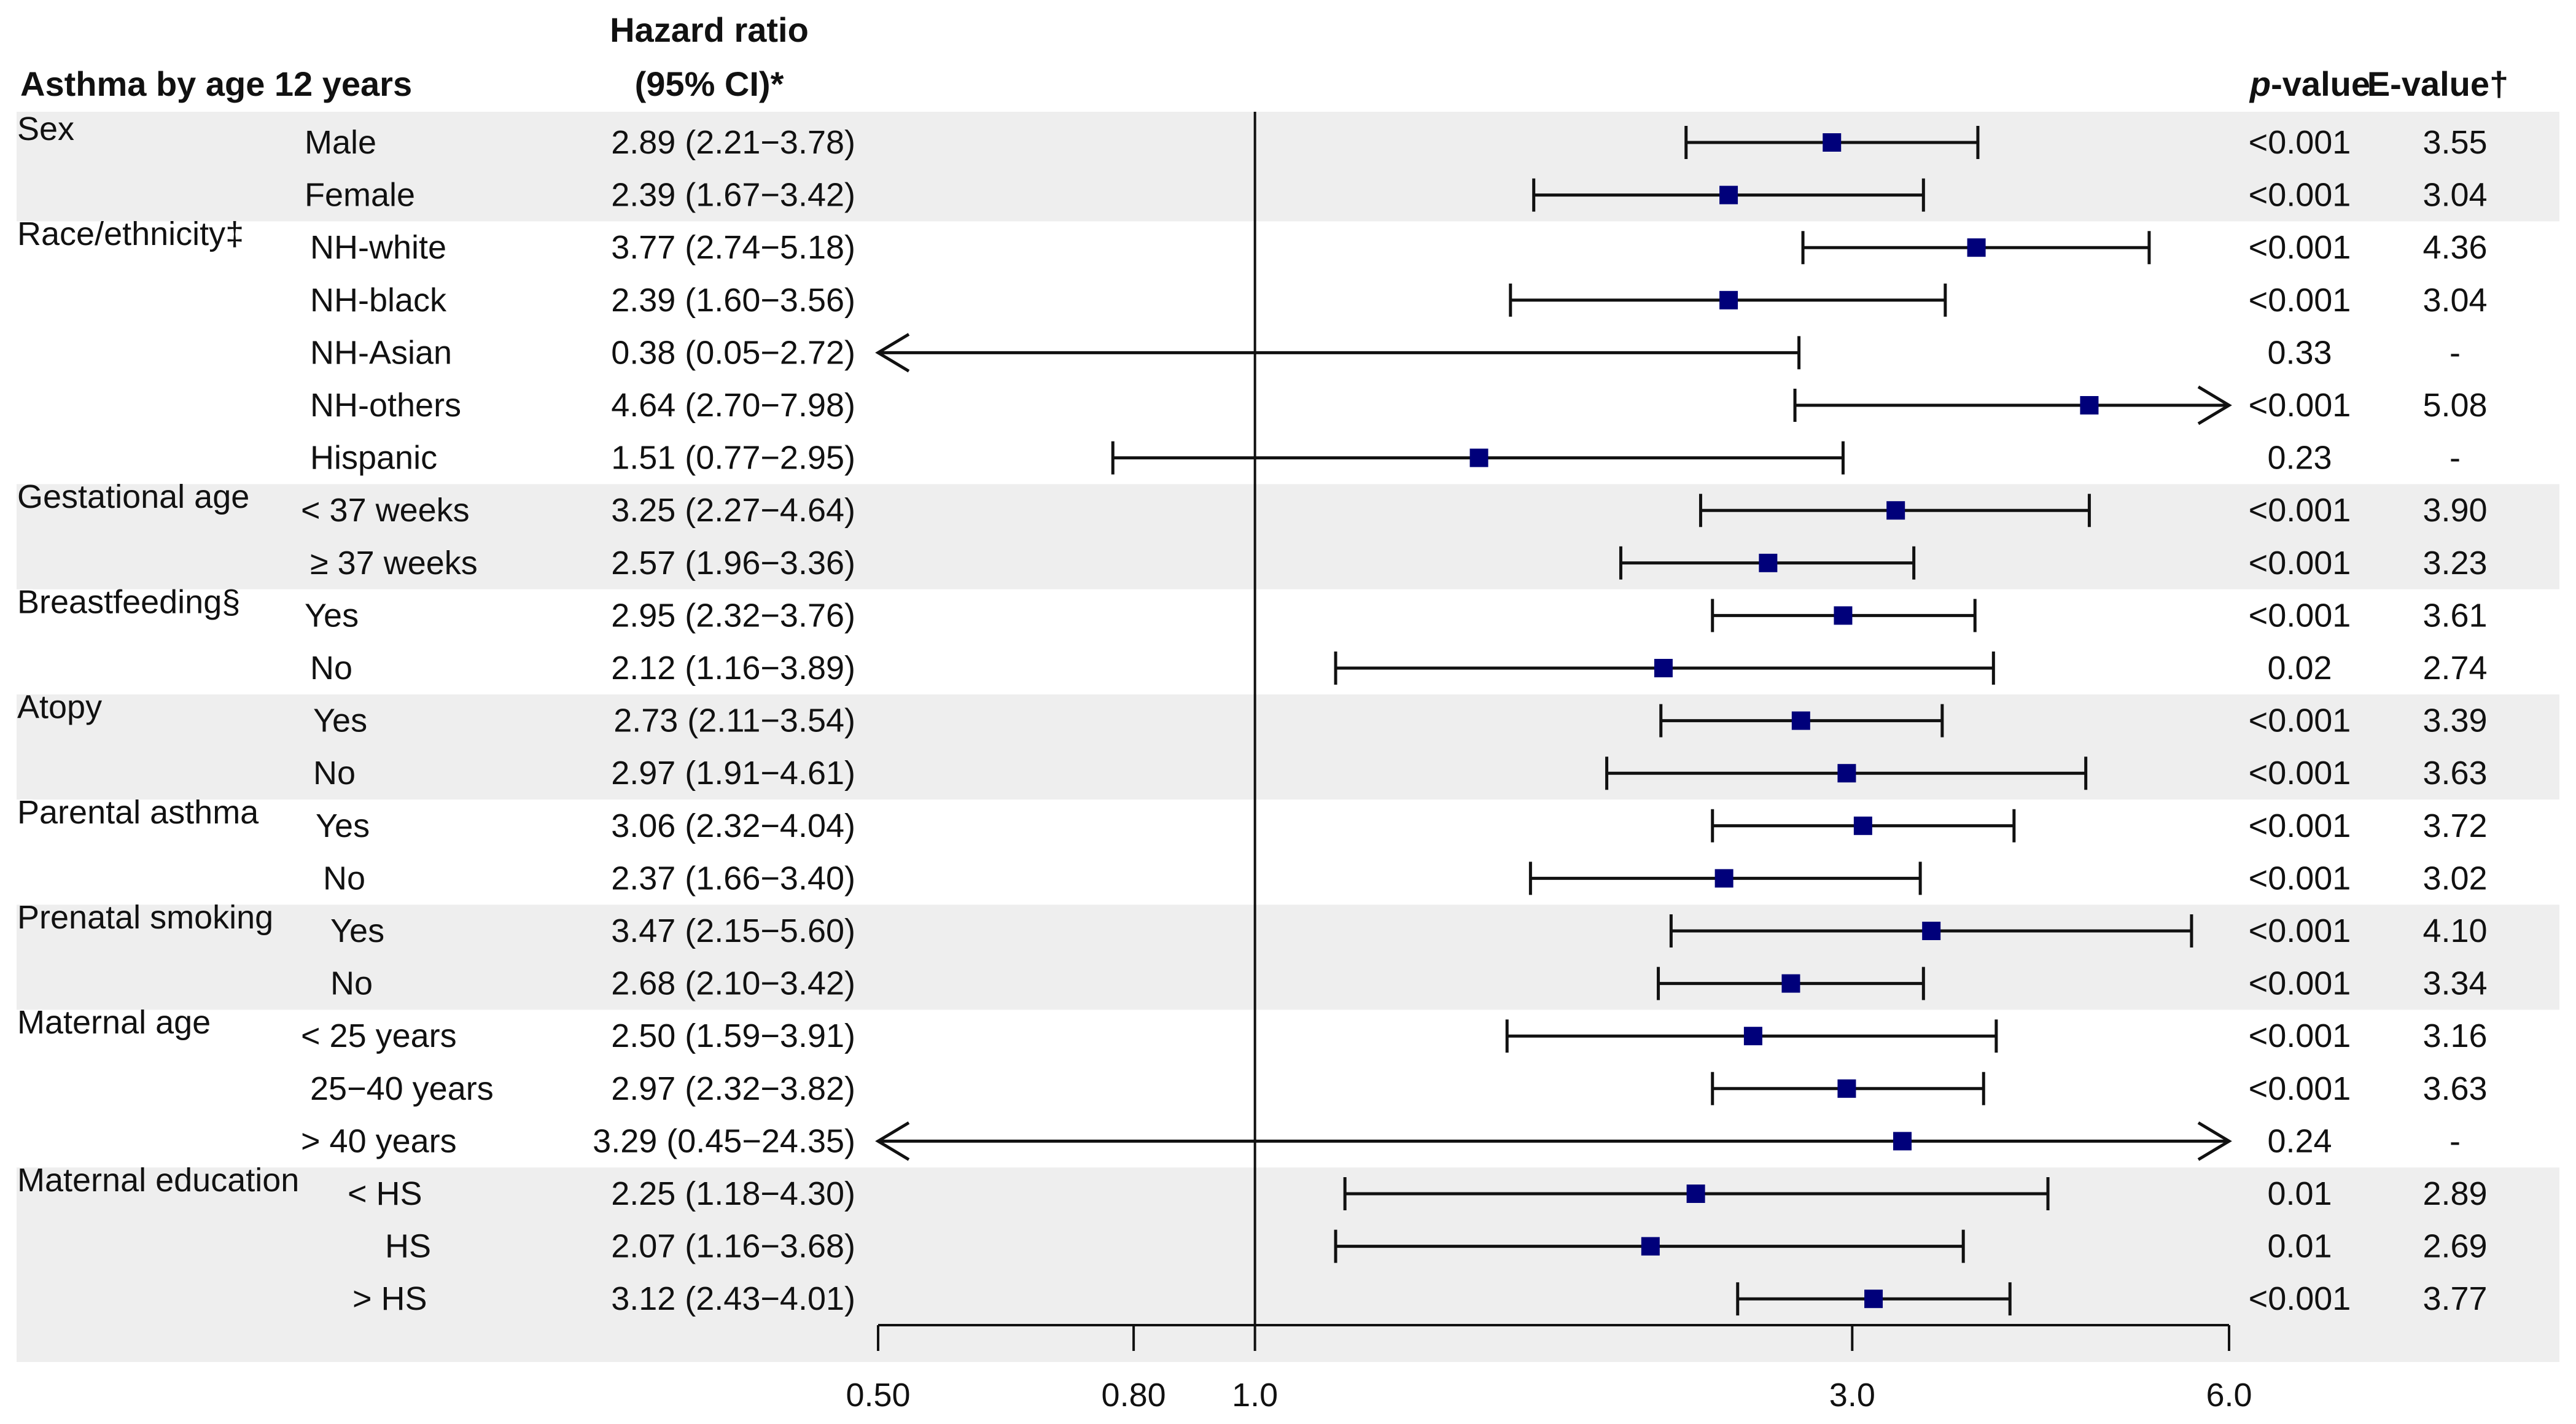 This screenshot has width=2576, height=1424. What do you see at coordinates (878, 1395) in the screenshot?
I see `x-tick-label: 0.50` at bounding box center [878, 1395].